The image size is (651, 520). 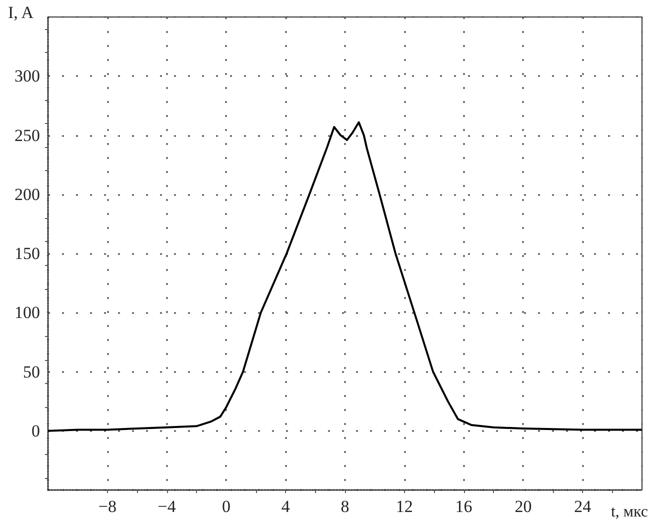 I want to click on y-tick-label: 0, so click(x=36, y=430).